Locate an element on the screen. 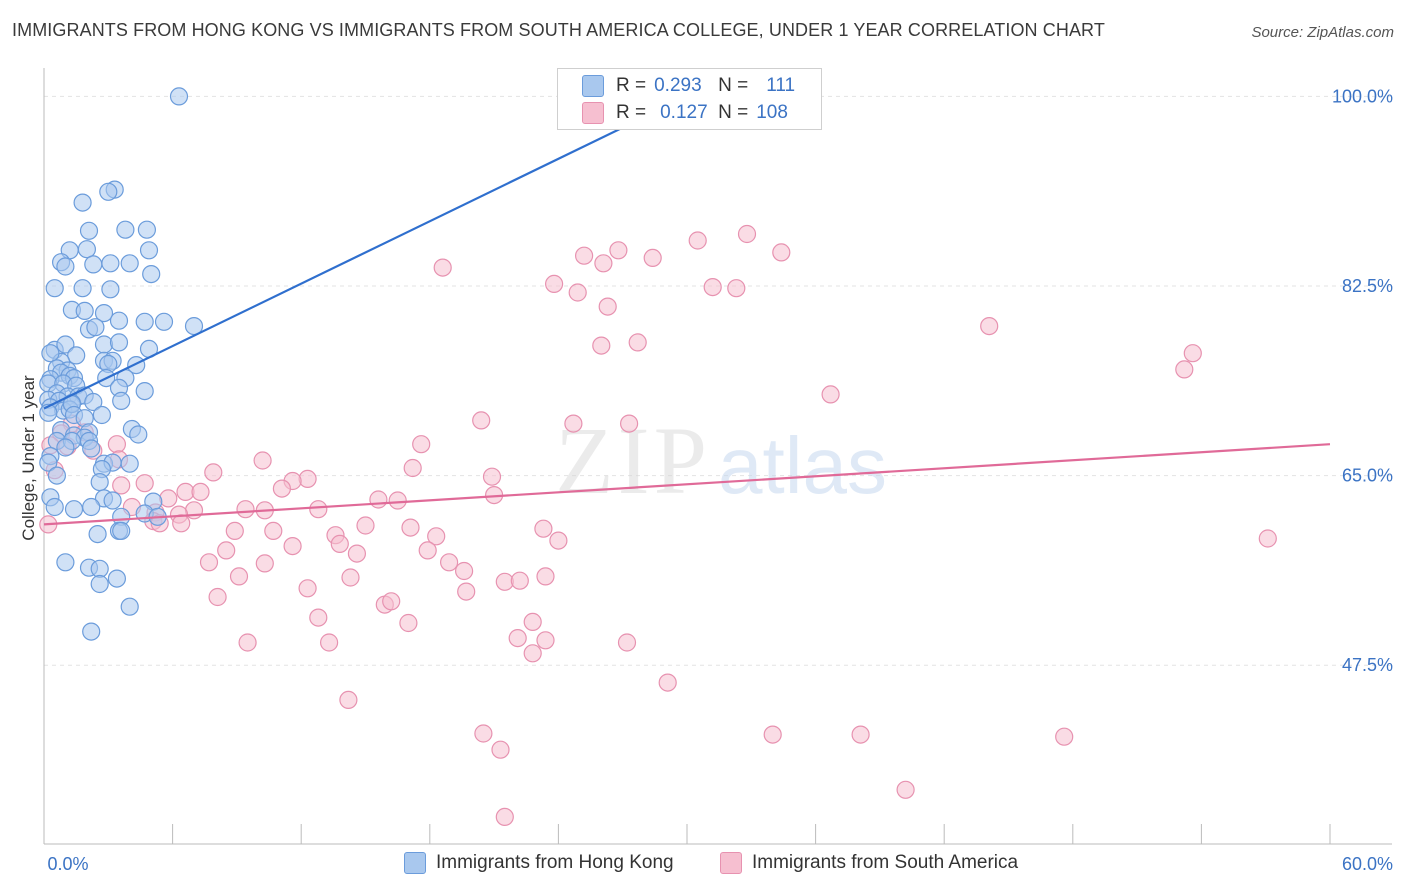  legend-n-value-south-america: 108 is located at coordinates (772, 112).